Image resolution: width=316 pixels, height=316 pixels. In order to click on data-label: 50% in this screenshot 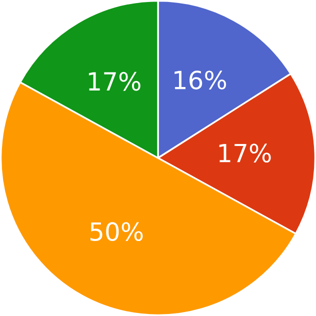, I will do `click(116, 232)`.